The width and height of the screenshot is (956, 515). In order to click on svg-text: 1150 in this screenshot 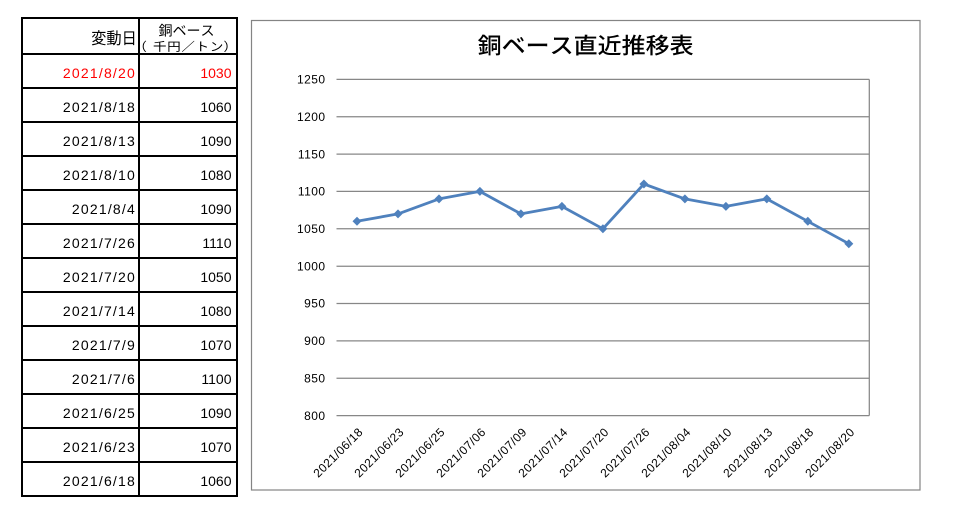, I will do `click(312, 154)`.